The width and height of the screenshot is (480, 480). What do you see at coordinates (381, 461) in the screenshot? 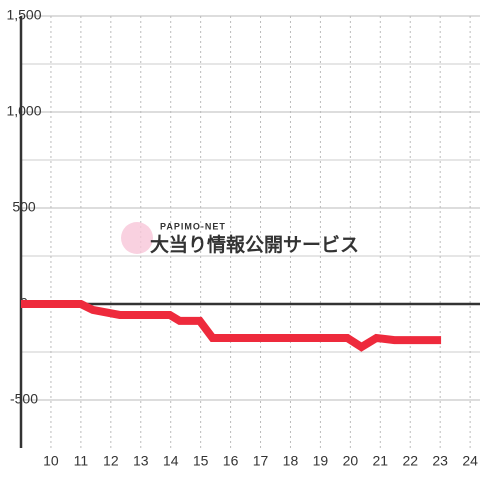
I see `x-tick-label: 21` at bounding box center [381, 461].